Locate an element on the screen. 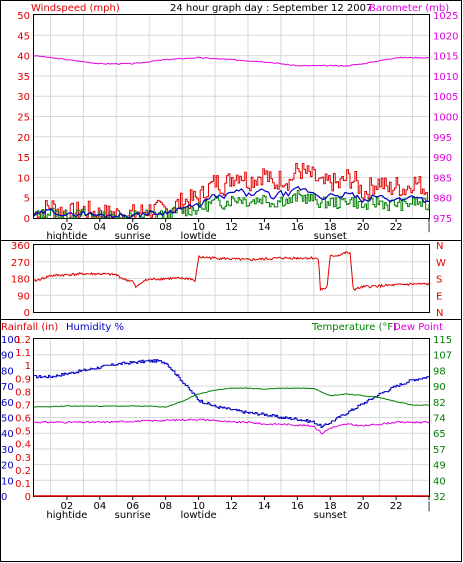 This screenshot has width=463, height=563. direction-degree-label: 180 is located at coordinates (20, 280).